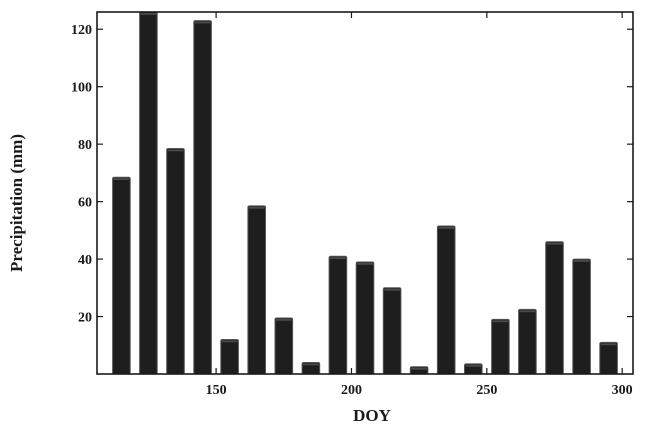 The height and width of the screenshot is (427, 647). What do you see at coordinates (622, 390) in the screenshot?
I see `x-tick-label-300: 300` at bounding box center [622, 390].